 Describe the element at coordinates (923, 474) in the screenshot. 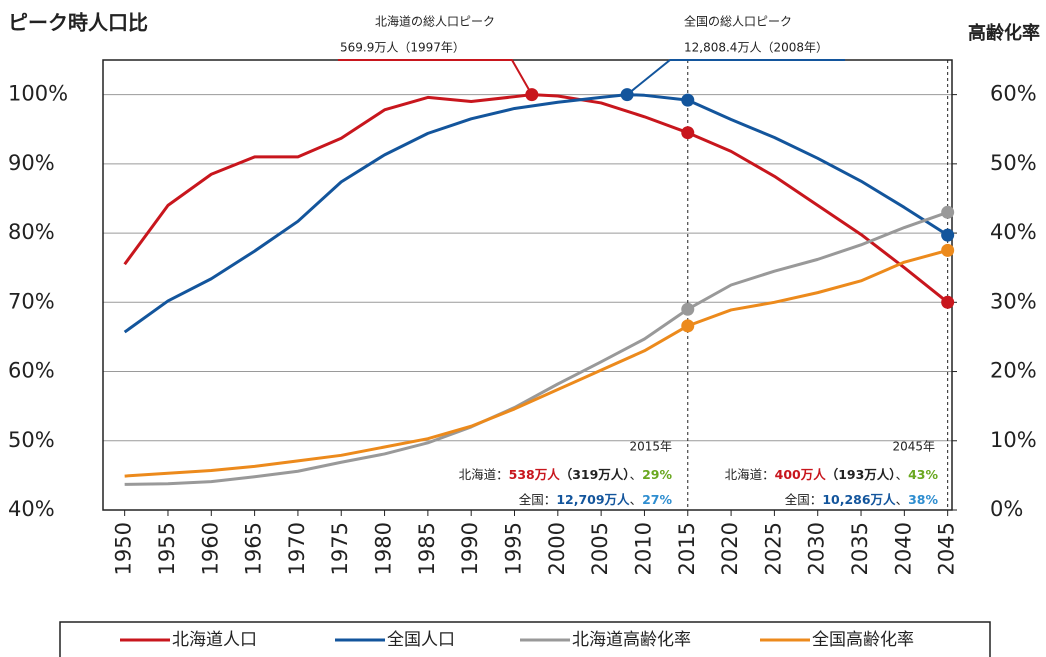

I see `info-rate: 43%` at that location.